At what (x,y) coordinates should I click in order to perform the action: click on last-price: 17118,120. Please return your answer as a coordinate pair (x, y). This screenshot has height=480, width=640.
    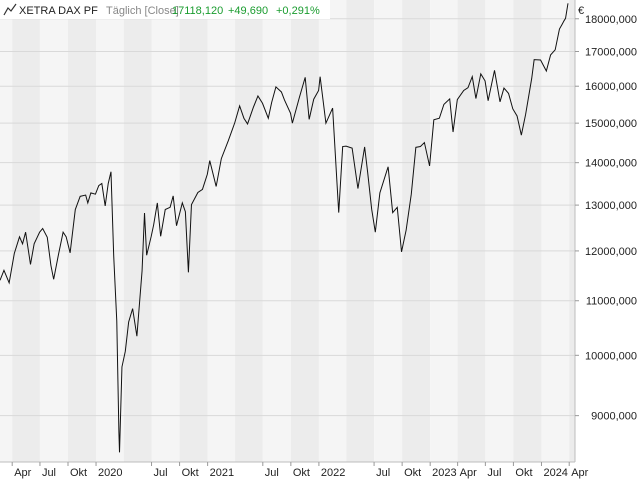
    Looking at the image, I should click on (197, 11).